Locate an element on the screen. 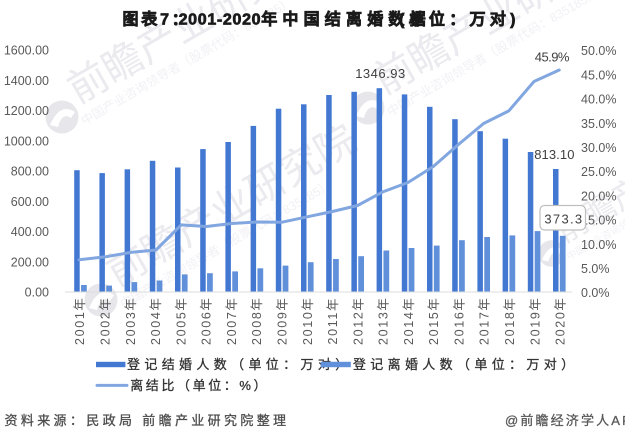 The image size is (625, 440). svg-text: 25.0% is located at coordinates (598, 172).